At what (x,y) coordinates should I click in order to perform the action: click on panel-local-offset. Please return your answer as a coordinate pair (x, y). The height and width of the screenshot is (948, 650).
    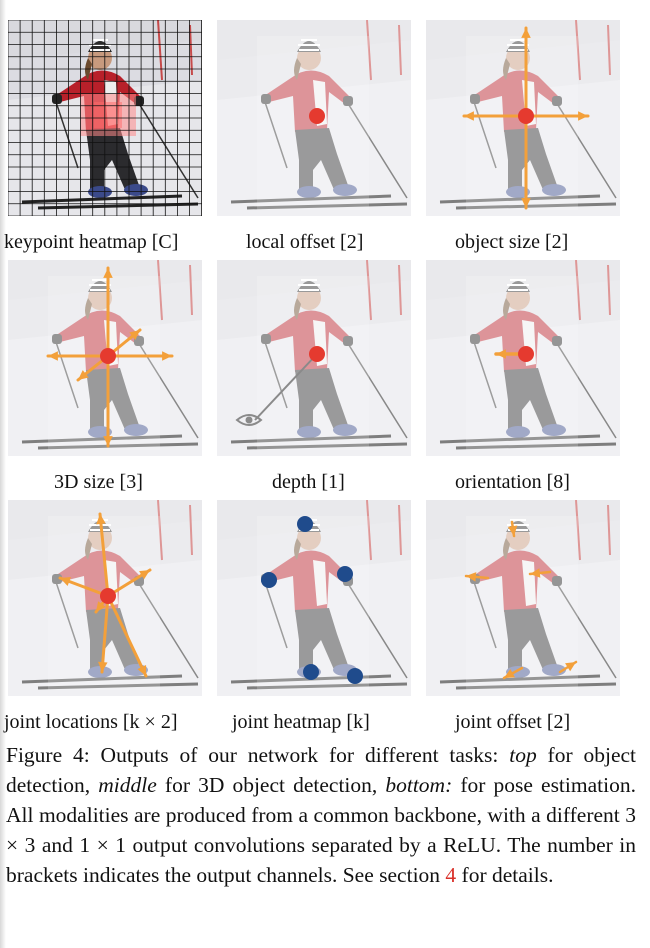
    Looking at the image, I should click on (314, 118).